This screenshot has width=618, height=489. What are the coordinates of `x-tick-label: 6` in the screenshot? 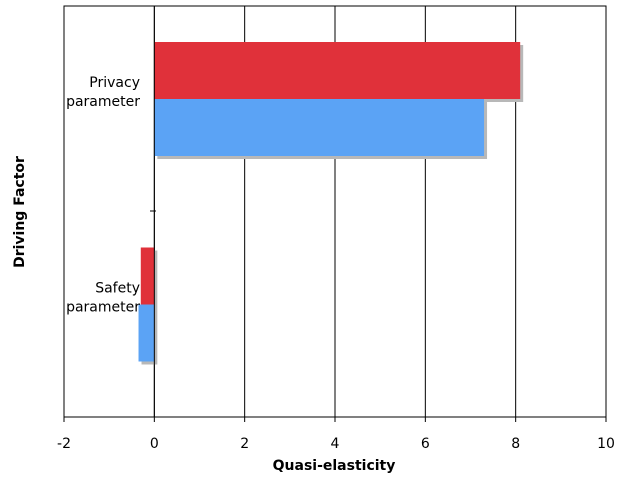 It's located at (425, 444).